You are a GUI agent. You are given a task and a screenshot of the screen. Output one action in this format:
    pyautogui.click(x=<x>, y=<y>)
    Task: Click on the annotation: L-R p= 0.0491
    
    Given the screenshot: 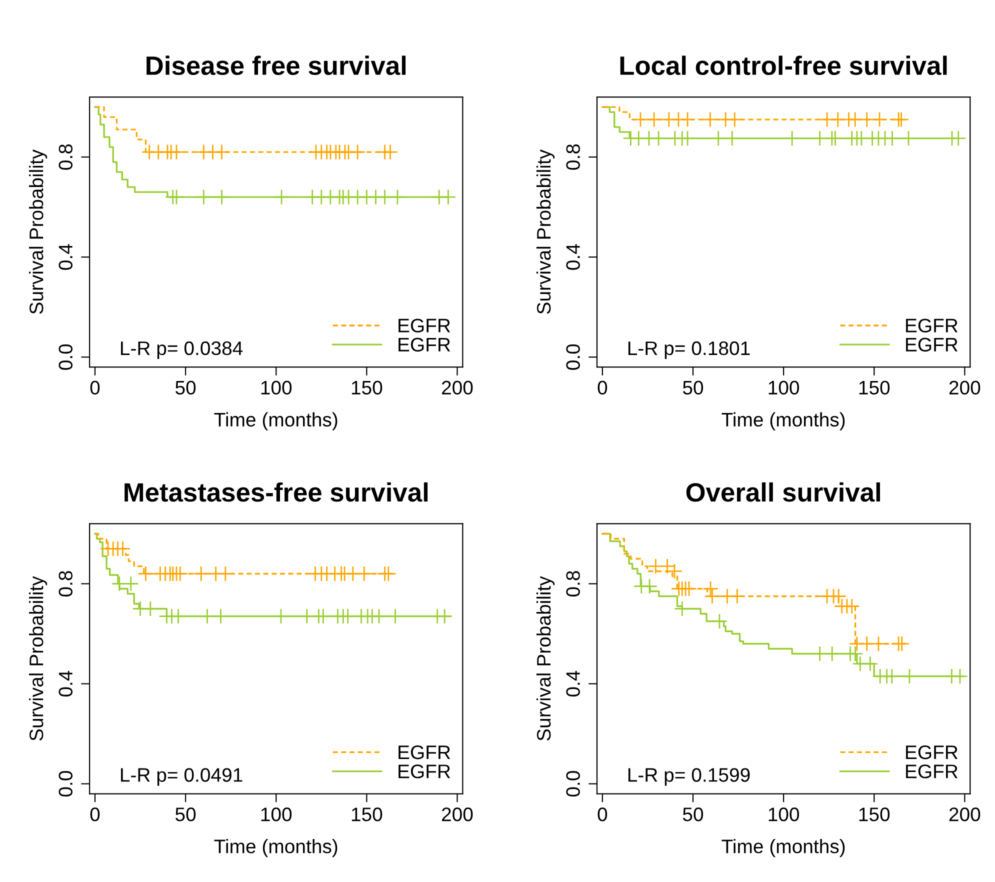 What is the action you would take?
    pyautogui.click(x=181, y=777)
    